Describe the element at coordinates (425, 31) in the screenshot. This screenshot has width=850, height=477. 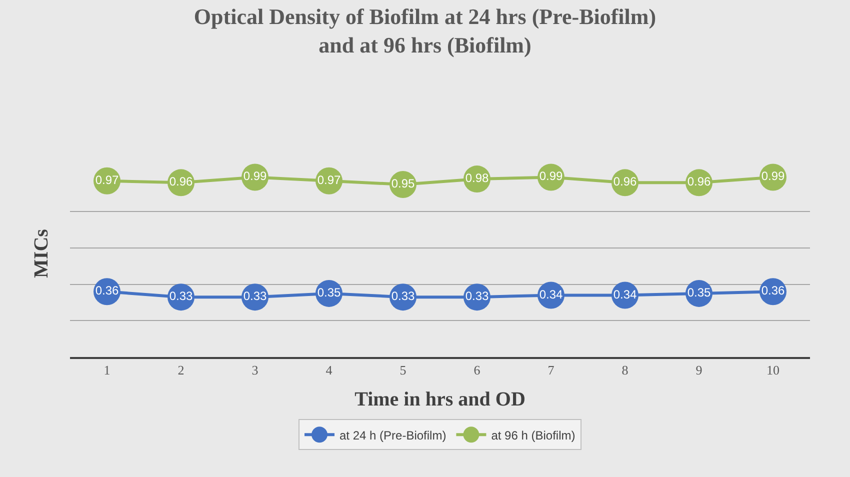
I see `chart-title: Optical Density of Biofilm at 24 hrs (Pre-Biofilm) and at 96 hrs (Biofilm)` at that location.